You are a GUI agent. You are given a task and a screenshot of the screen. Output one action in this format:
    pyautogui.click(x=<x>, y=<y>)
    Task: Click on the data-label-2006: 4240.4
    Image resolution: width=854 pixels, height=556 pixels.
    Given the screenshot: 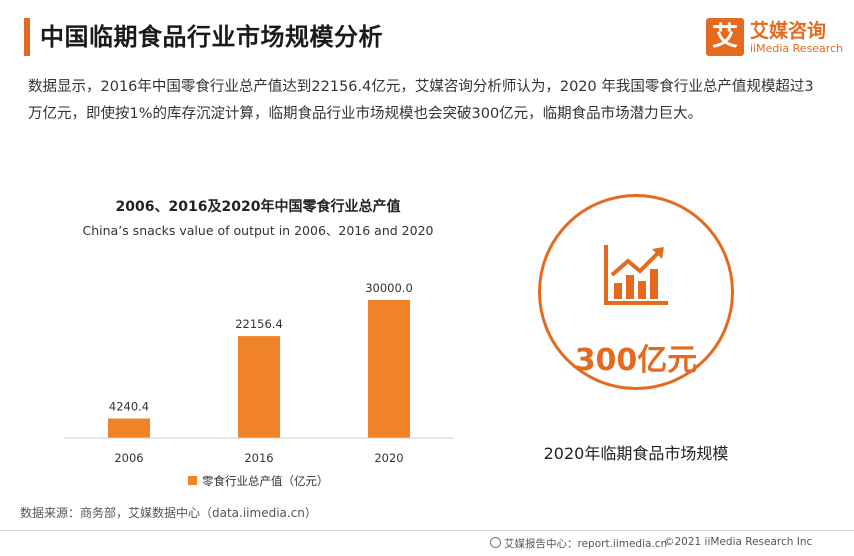 What is the action you would take?
    pyautogui.click(x=129, y=406)
    